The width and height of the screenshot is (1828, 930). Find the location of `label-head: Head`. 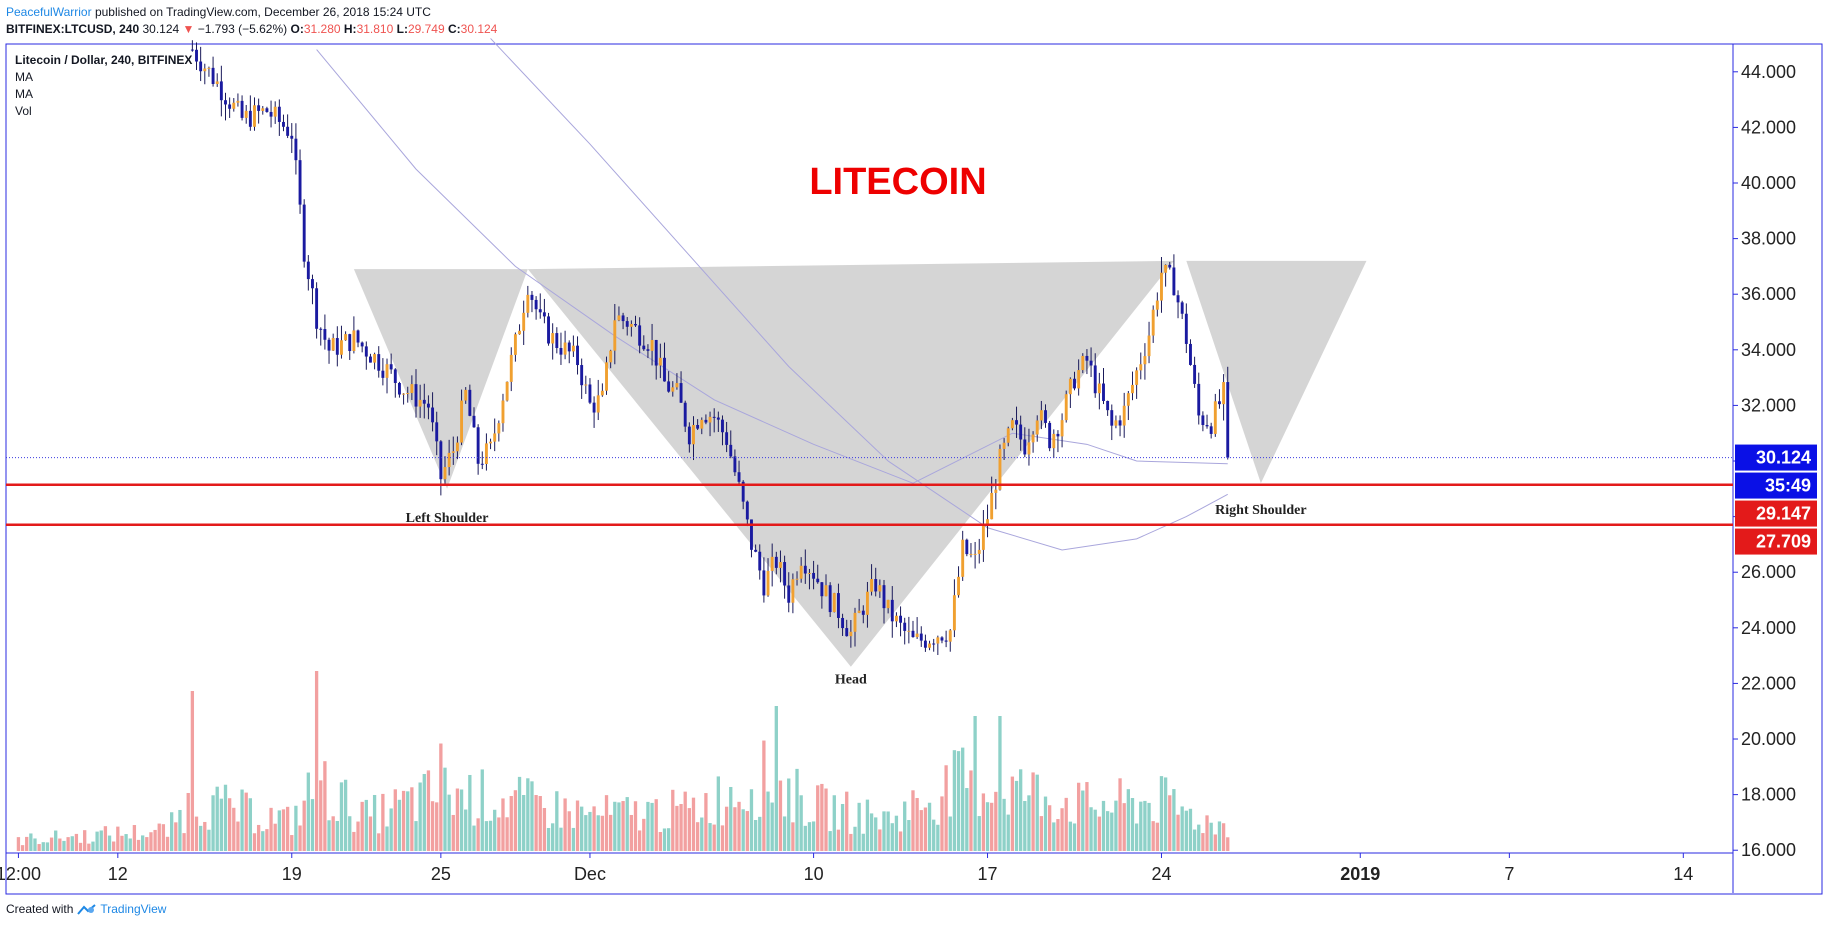

label-head: Head is located at coordinates (851, 679).